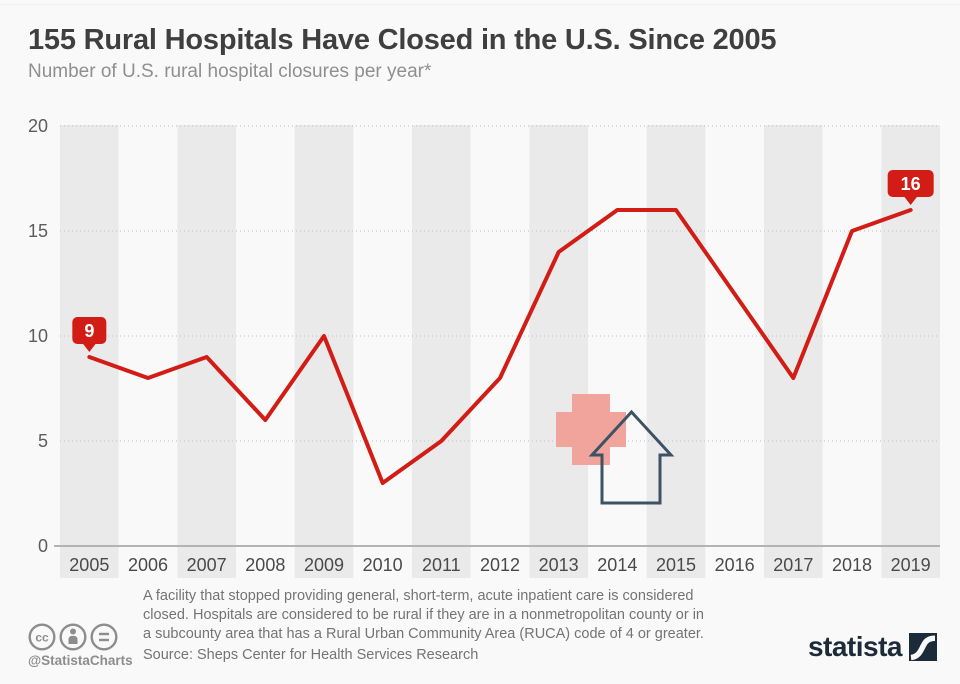 This screenshot has width=960, height=684. Describe the element at coordinates (631, 457) in the screenshot. I see `house-icon` at that location.